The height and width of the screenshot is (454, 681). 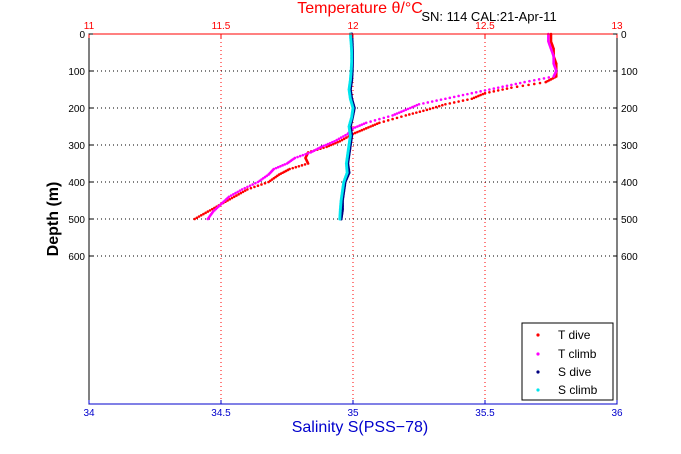 What do you see at coordinates (340, 219) in the screenshot?
I see `data-point-s-climb` at bounding box center [340, 219].